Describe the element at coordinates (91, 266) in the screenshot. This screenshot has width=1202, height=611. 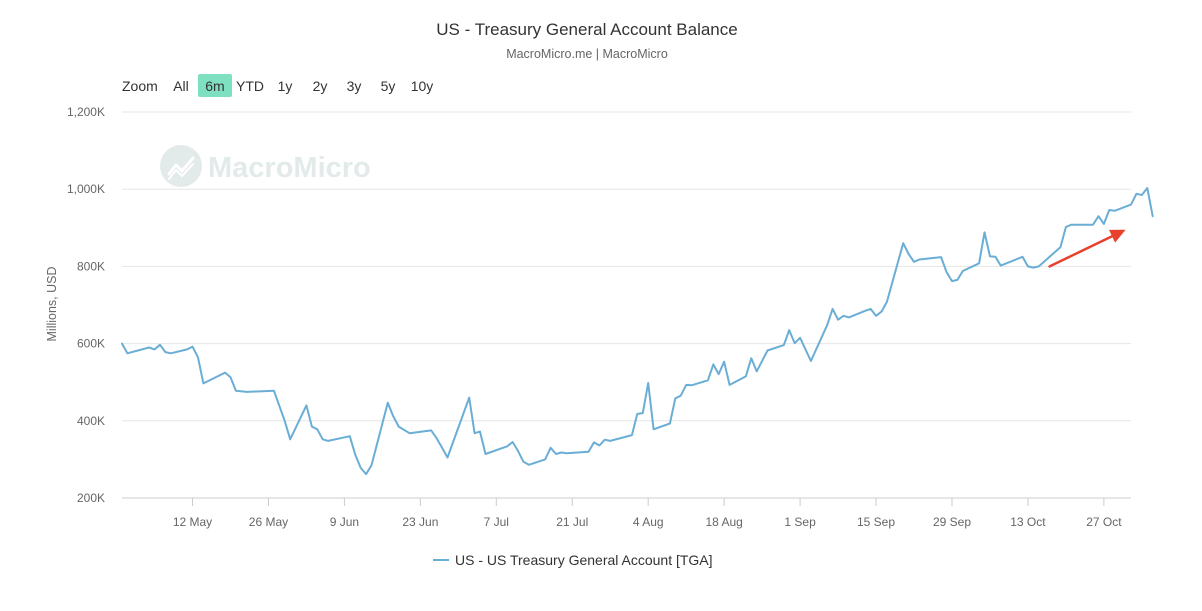
I see `y-tick-label: 800K` at that location.